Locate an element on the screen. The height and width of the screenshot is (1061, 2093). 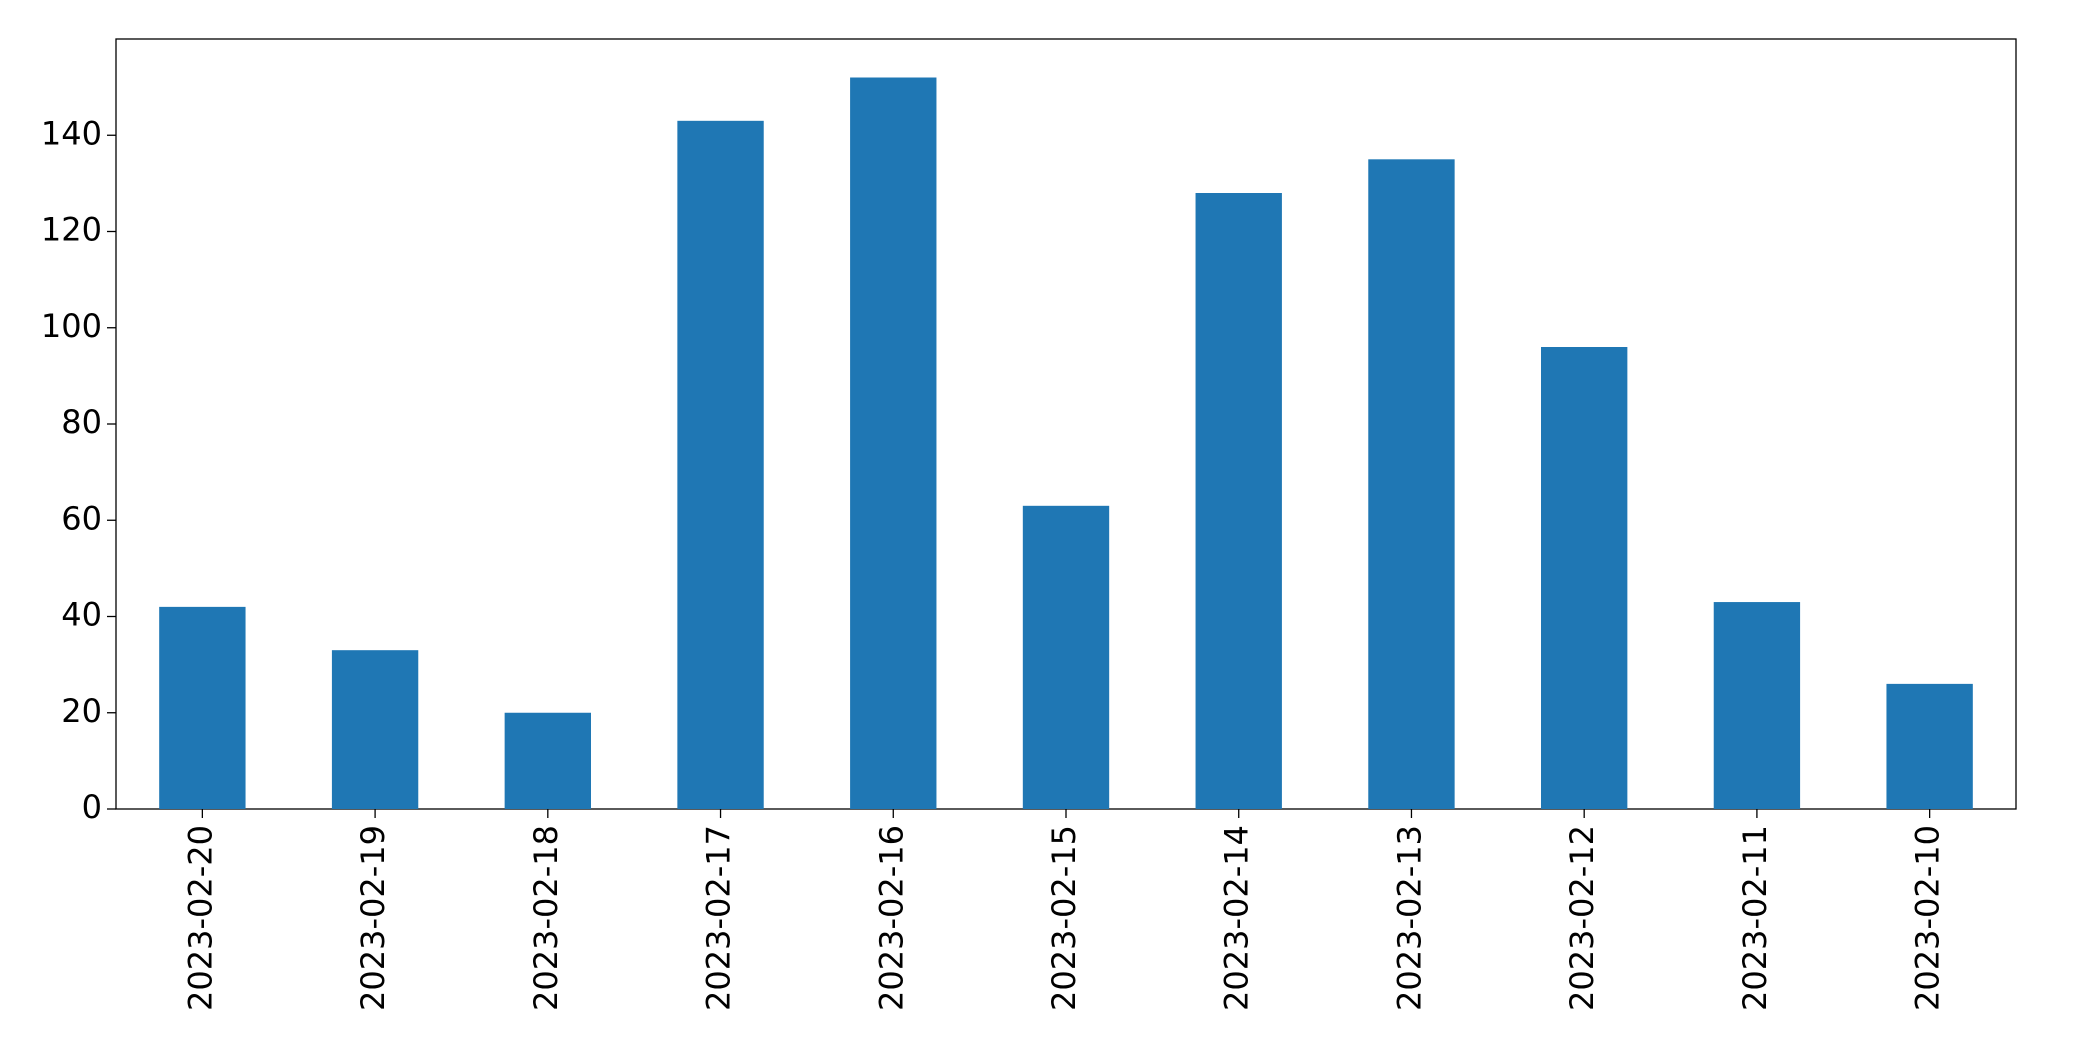
y-tick-label: 80 is located at coordinates (81, 422).